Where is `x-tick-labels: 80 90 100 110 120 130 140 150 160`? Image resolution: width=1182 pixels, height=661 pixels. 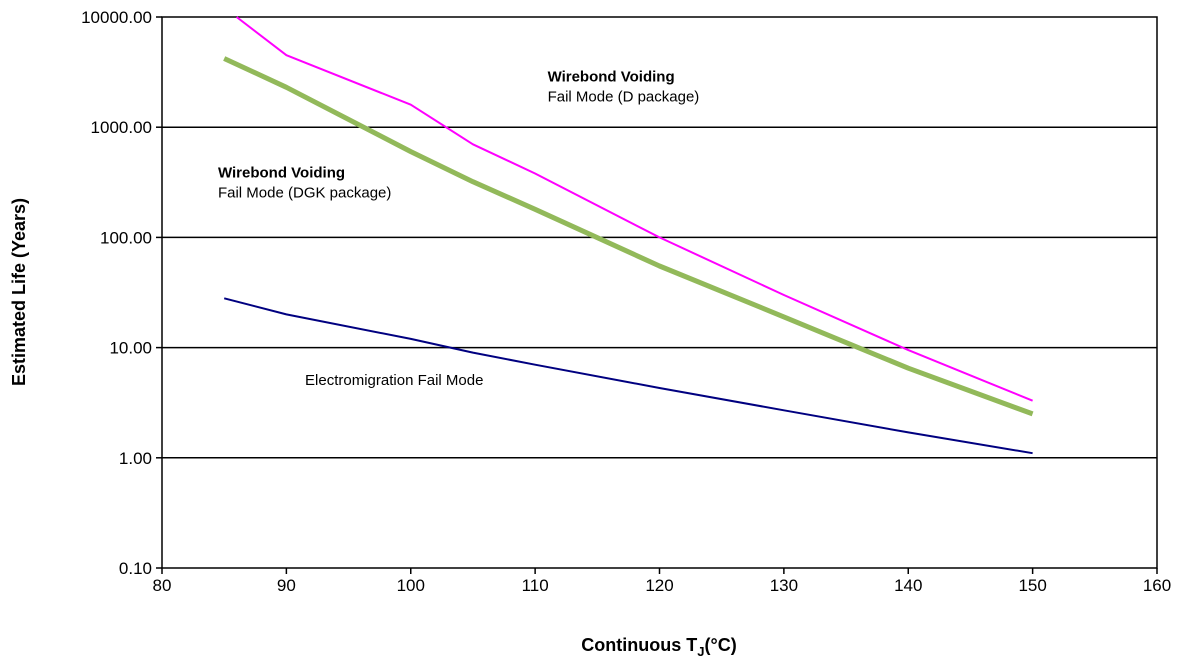
x-tick-labels: 80 90 100 110 120 130 140 150 160 is located at coordinates (662, 581).